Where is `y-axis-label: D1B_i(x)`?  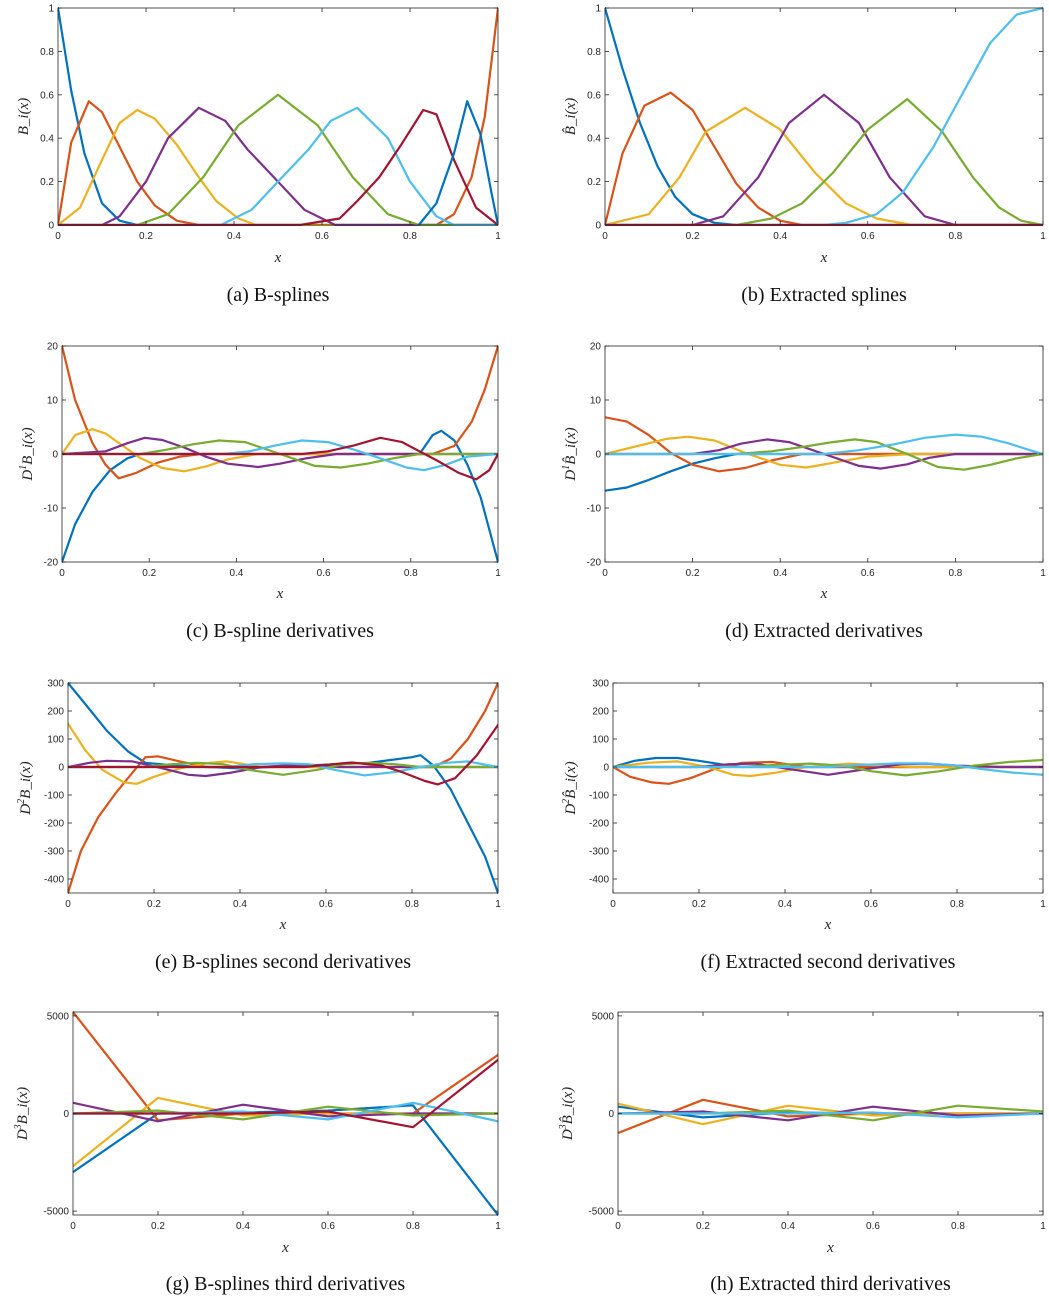
y-axis-label: D1B_i(x) is located at coordinates (27, 454).